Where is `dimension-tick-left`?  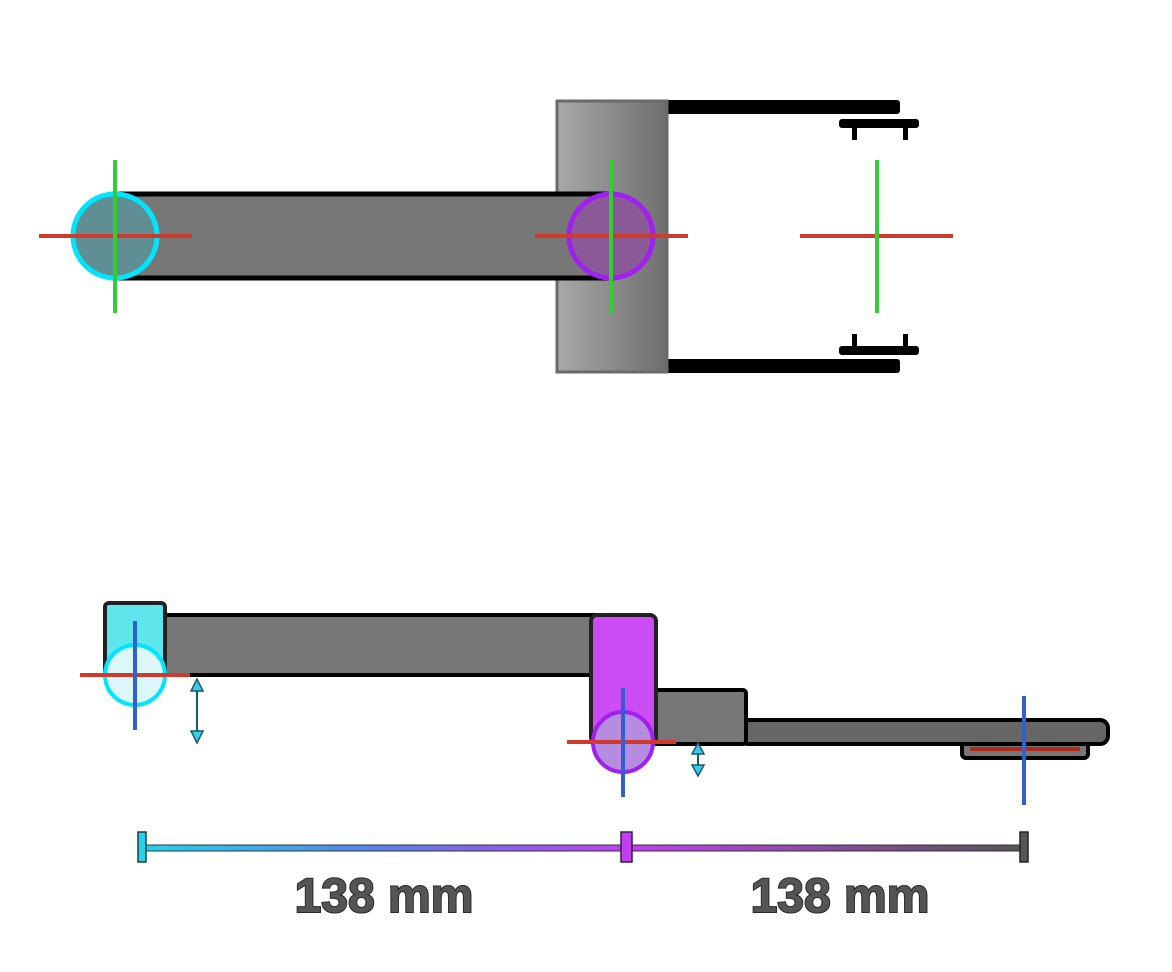 dimension-tick-left is located at coordinates (142, 847).